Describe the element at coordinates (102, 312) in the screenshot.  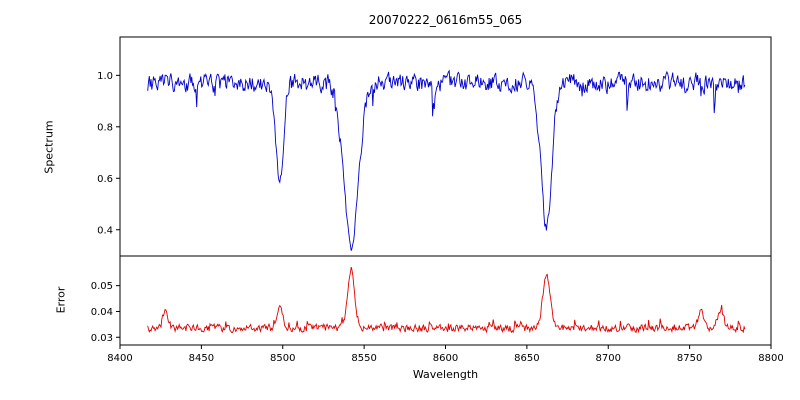
I see `y-tick-label: 0.04` at that location.